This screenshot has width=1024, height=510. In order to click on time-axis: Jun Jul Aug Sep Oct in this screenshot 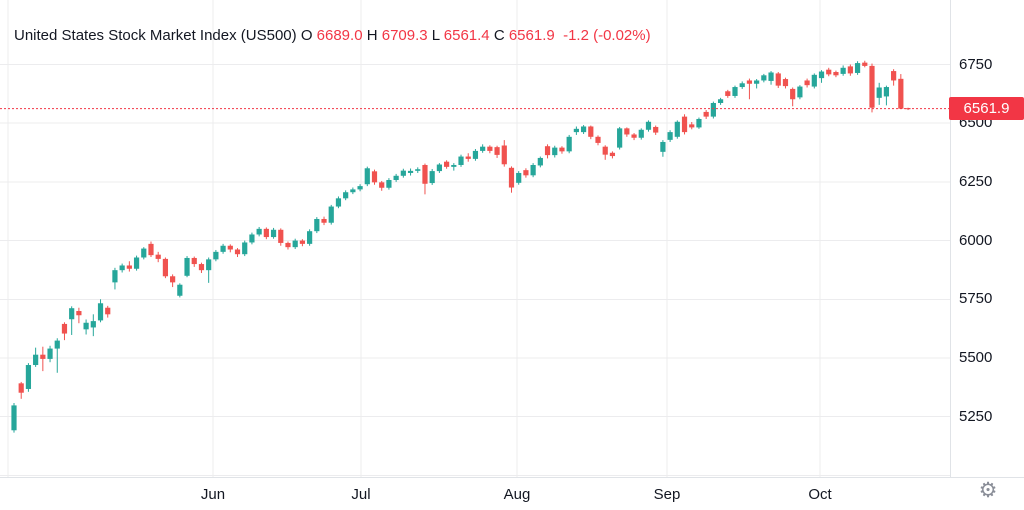, I will do `click(512, 493)`.